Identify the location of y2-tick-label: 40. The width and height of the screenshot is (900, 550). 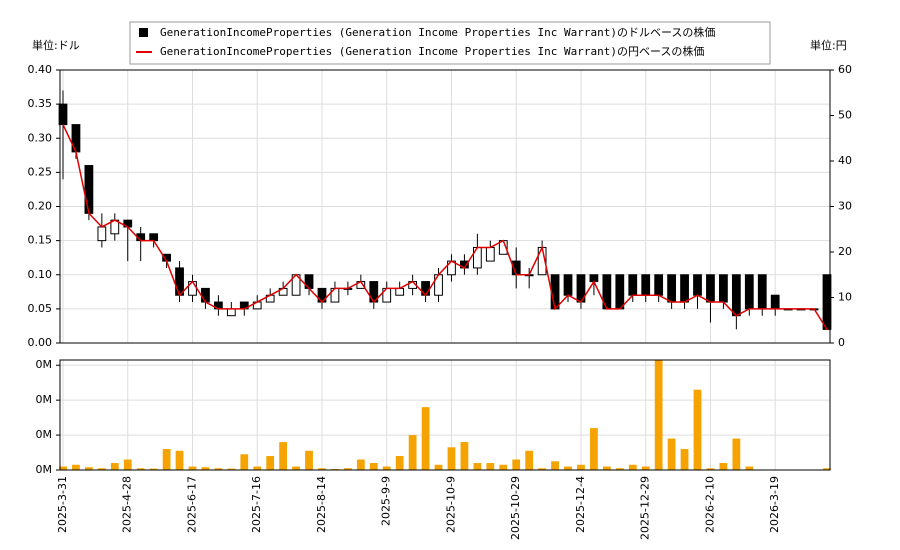
(845, 160).